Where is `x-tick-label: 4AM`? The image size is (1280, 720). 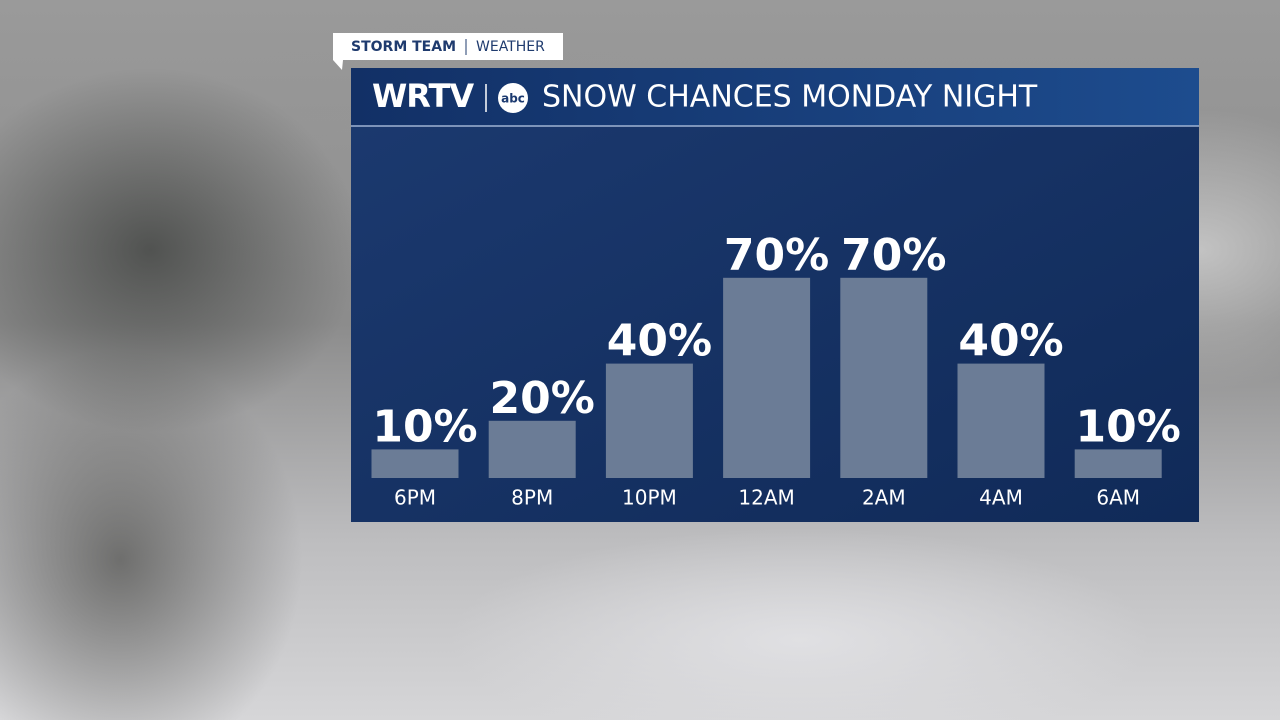
x-tick-label: 4AM is located at coordinates (1001, 498).